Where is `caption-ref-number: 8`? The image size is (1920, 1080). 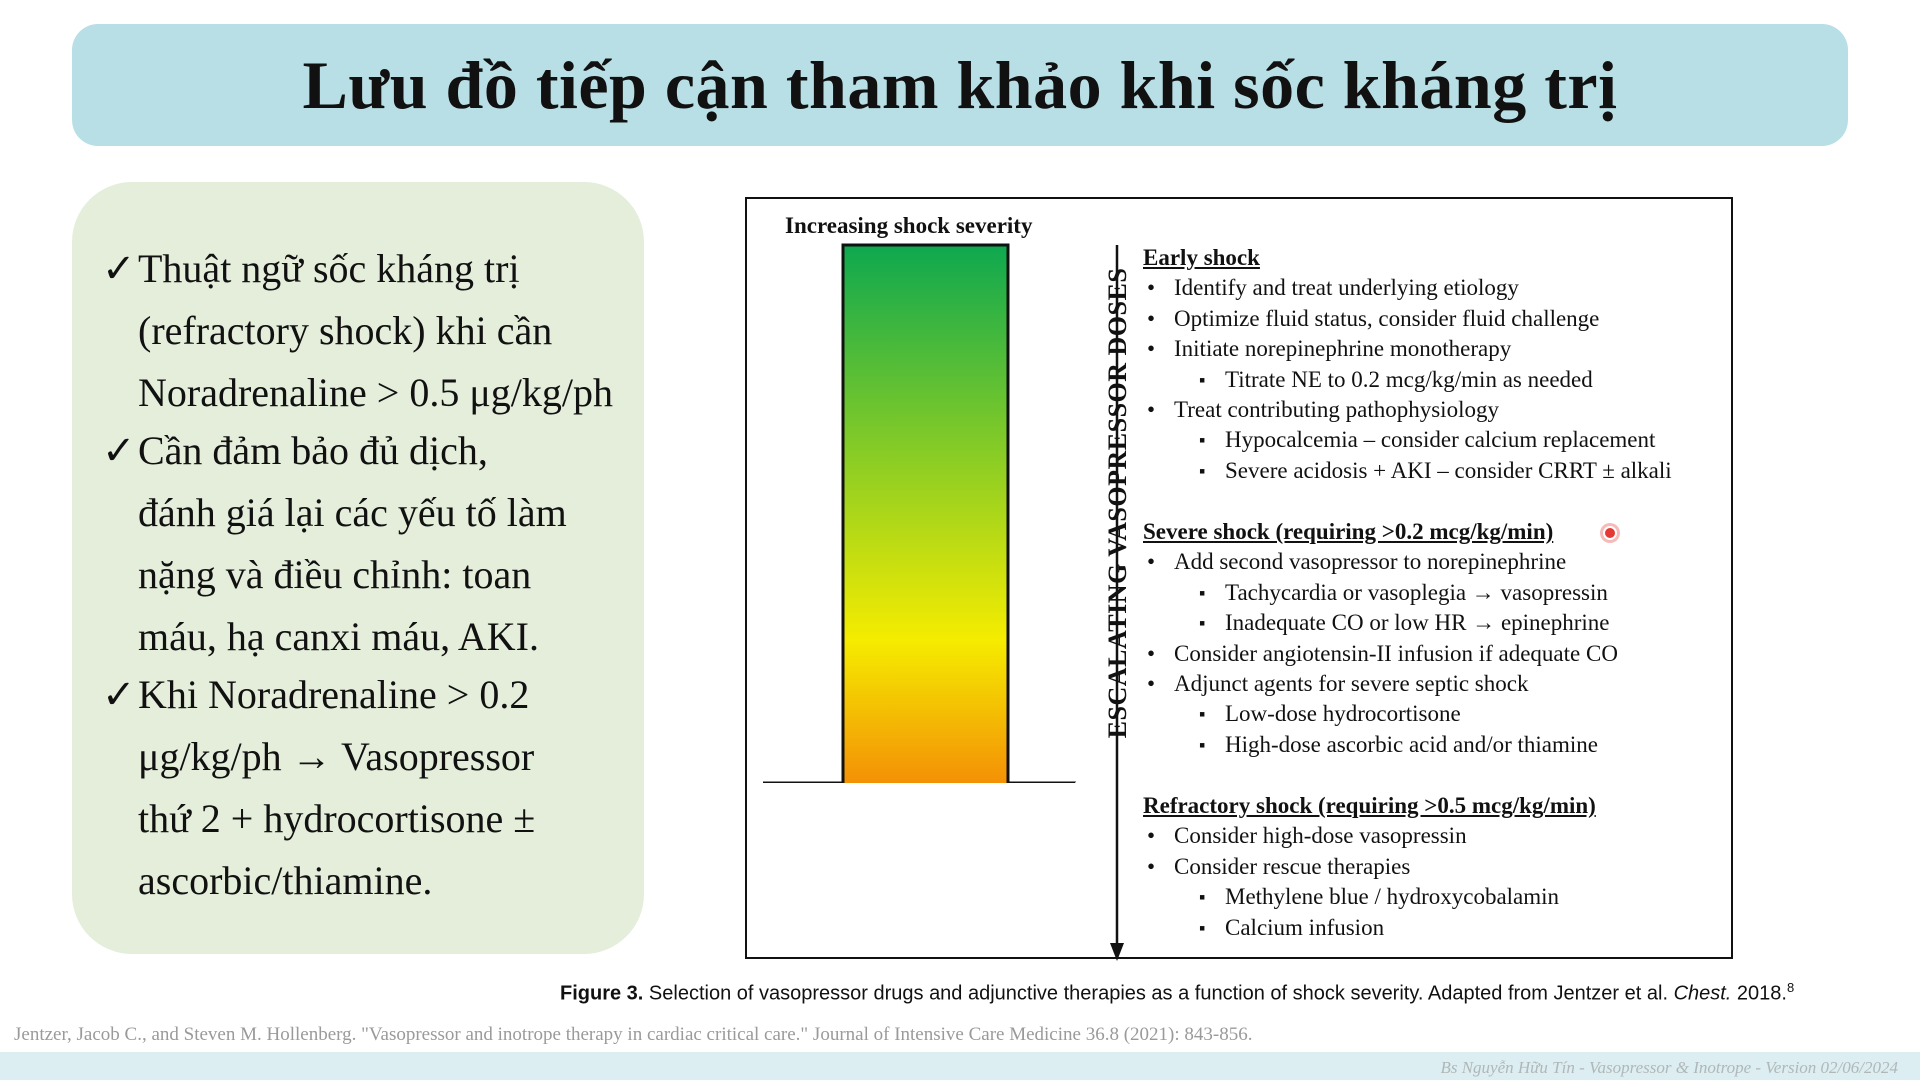
caption-ref-number: 8 is located at coordinates (1790, 987).